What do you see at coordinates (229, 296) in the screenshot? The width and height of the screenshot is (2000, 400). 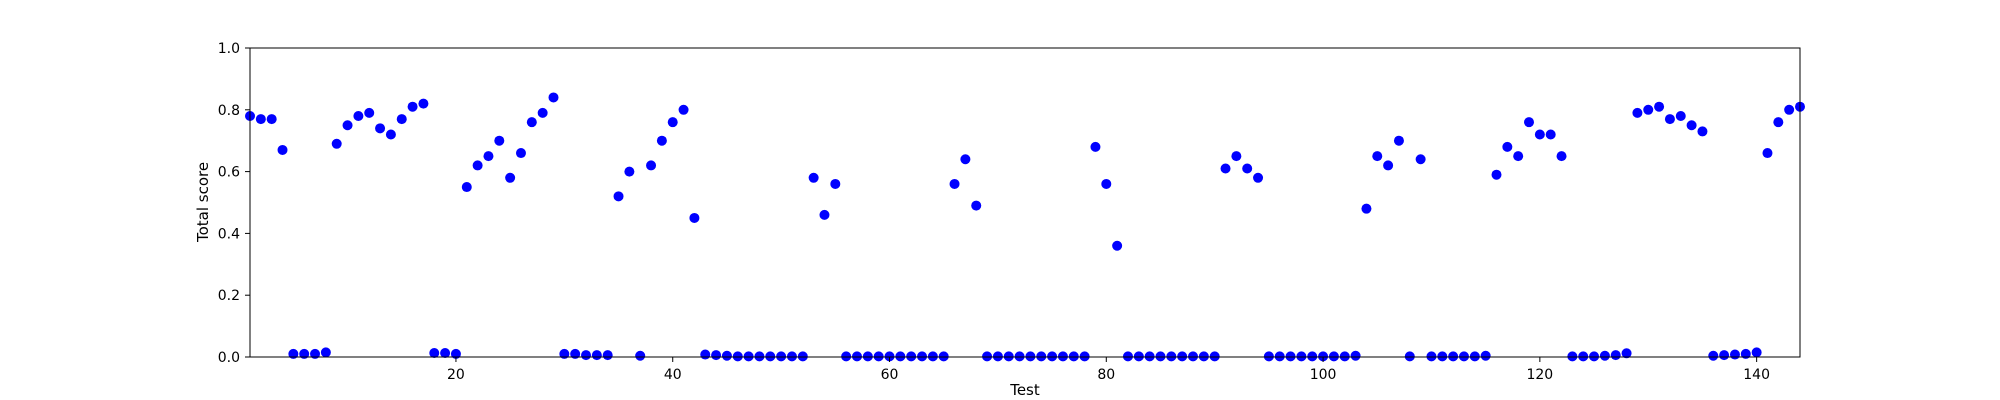 I see `y-tick-label: 0.2` at bounding box center [229, 296].